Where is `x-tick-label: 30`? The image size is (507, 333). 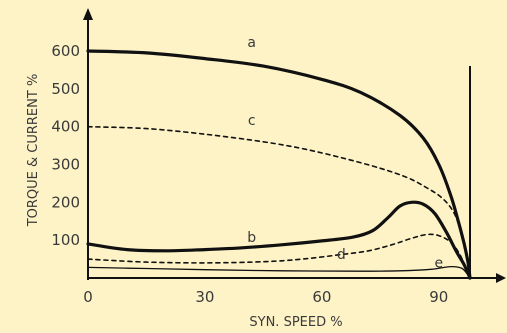 x-tick-label: 30 is located at coordinates (204, 297).